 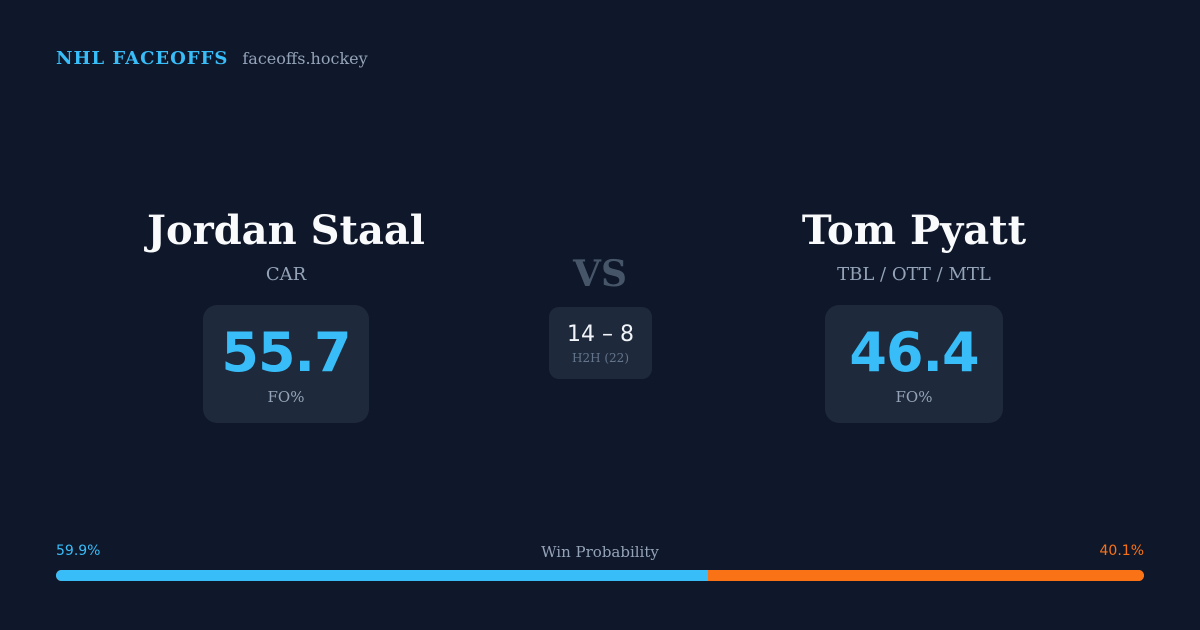 What do you see at coordinates (142, 58) in the screenshot?
I see `brand-name: NHL FACEOFFS` at bounding box center [142, 58].